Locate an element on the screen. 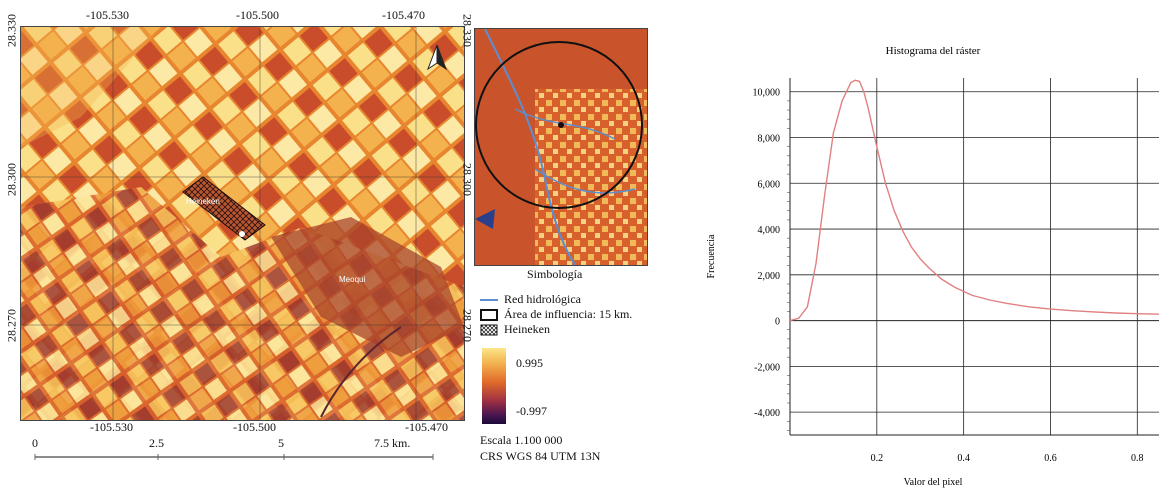 This screenshot has width=1159, height=494. bottom-tick-3: -105.470 is located at coordinates (426, 427).